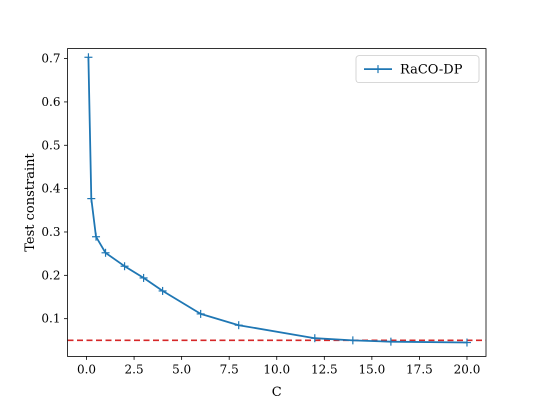 The height and width of the screenshot is (405, 540). I want to click on y-tick-label: 0.7, so click(50, 59).